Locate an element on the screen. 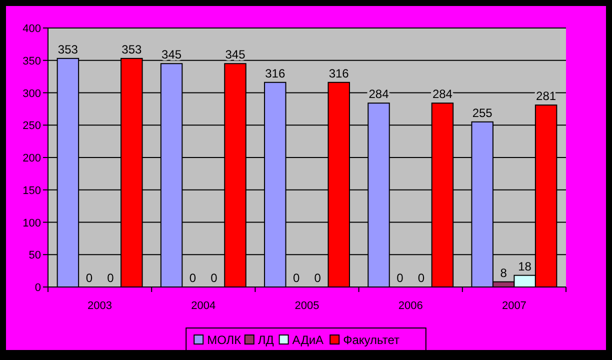 The width and height of the screenshot is (612, 360). y-tick-label: 200 is located at coordinates (31, 158).